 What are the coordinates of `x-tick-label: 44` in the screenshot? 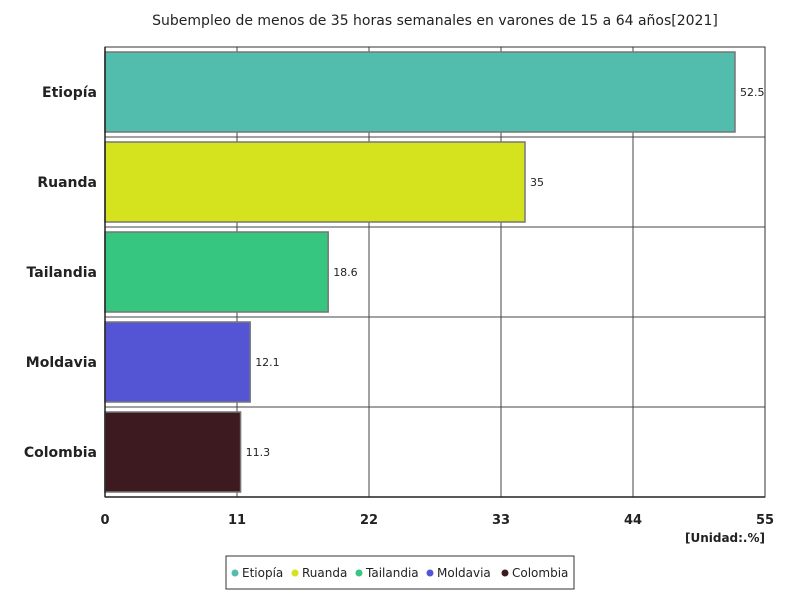 It's located at (633, 520).